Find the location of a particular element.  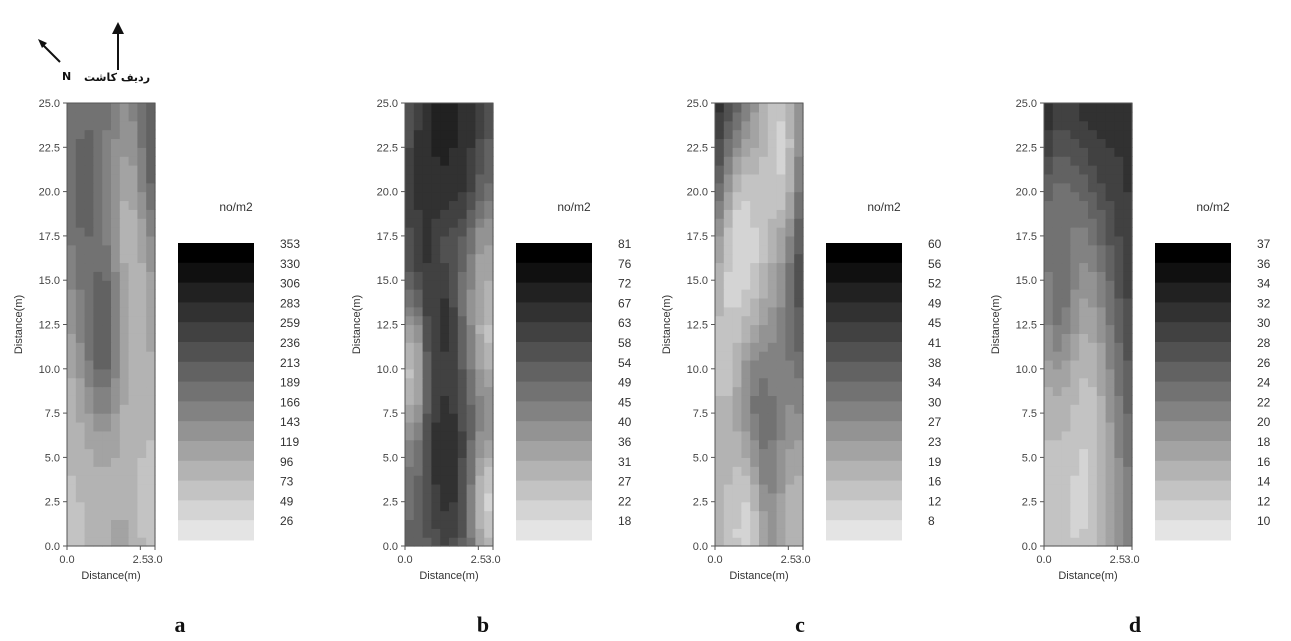

legend-level-label: 52 is located at coordinates (935, 284).